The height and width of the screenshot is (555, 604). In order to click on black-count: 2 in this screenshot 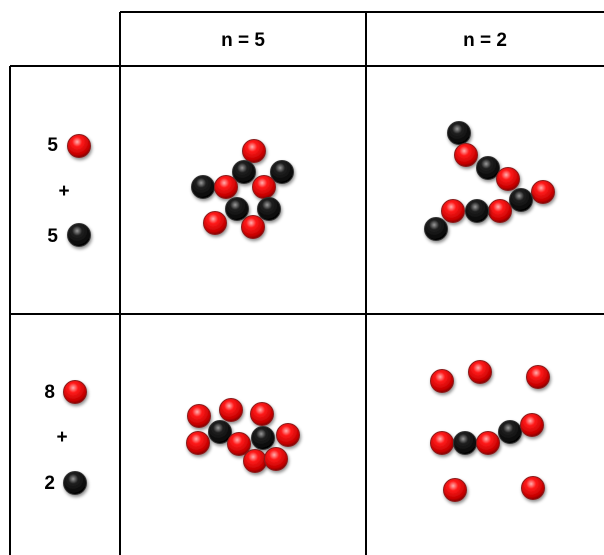, I will do `click(49, 483)`.